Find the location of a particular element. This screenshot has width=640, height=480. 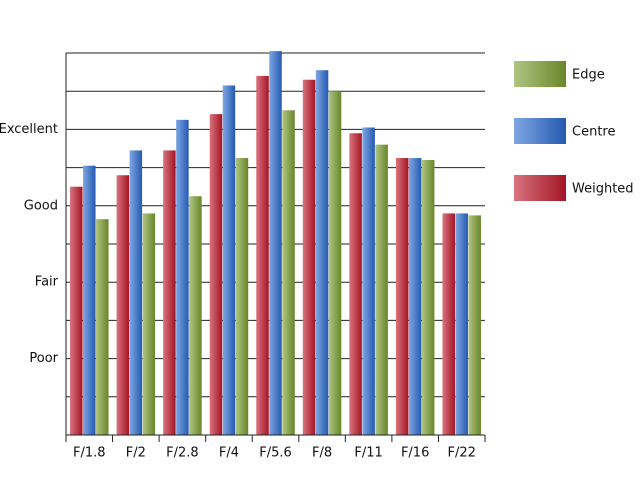

legend-label: Centre is located at coordinates (593, 132).